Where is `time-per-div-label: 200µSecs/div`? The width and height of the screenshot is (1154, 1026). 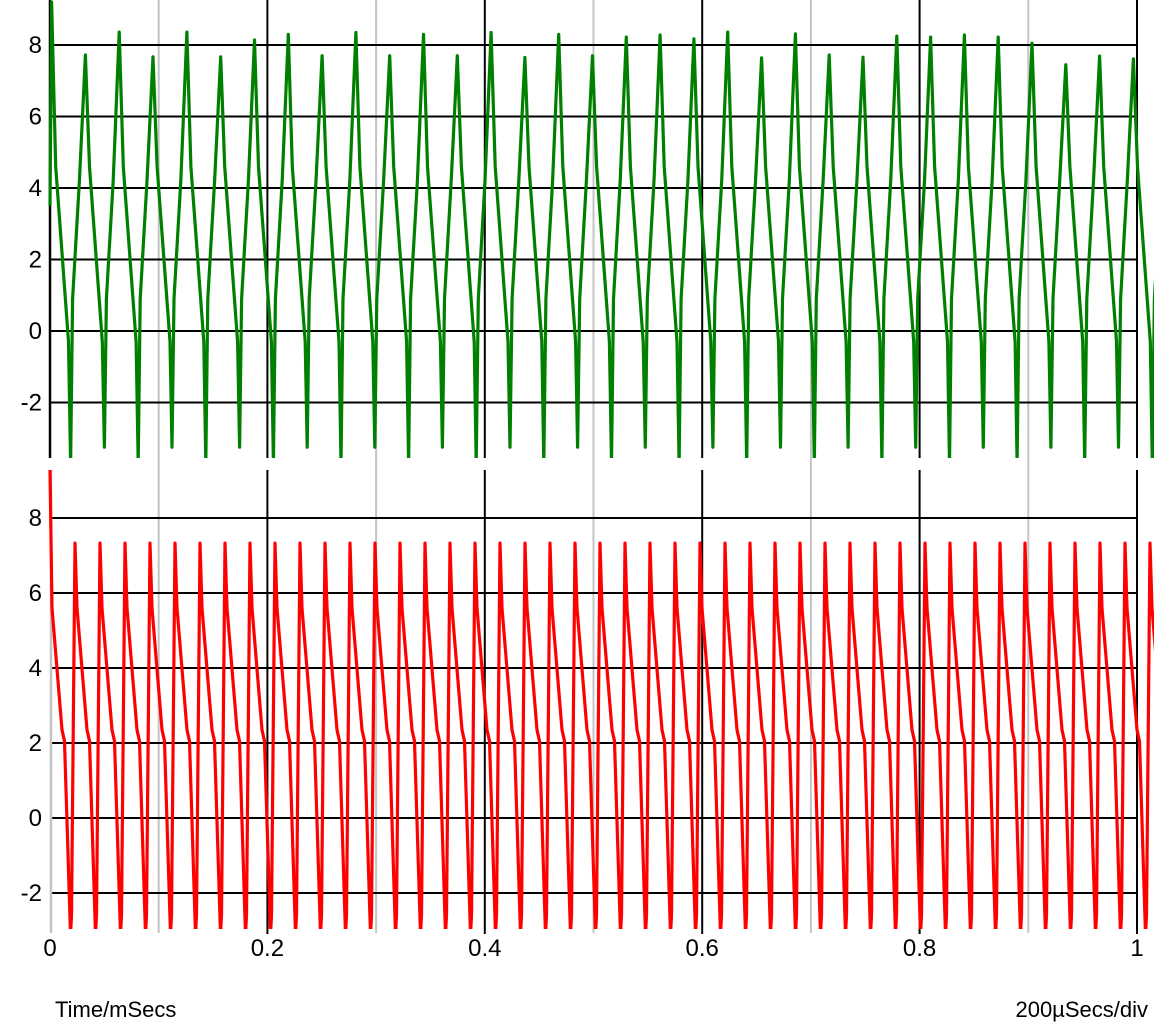 time-per-div-label: 200µSecs/div is located at coordinates (1081, 1009).